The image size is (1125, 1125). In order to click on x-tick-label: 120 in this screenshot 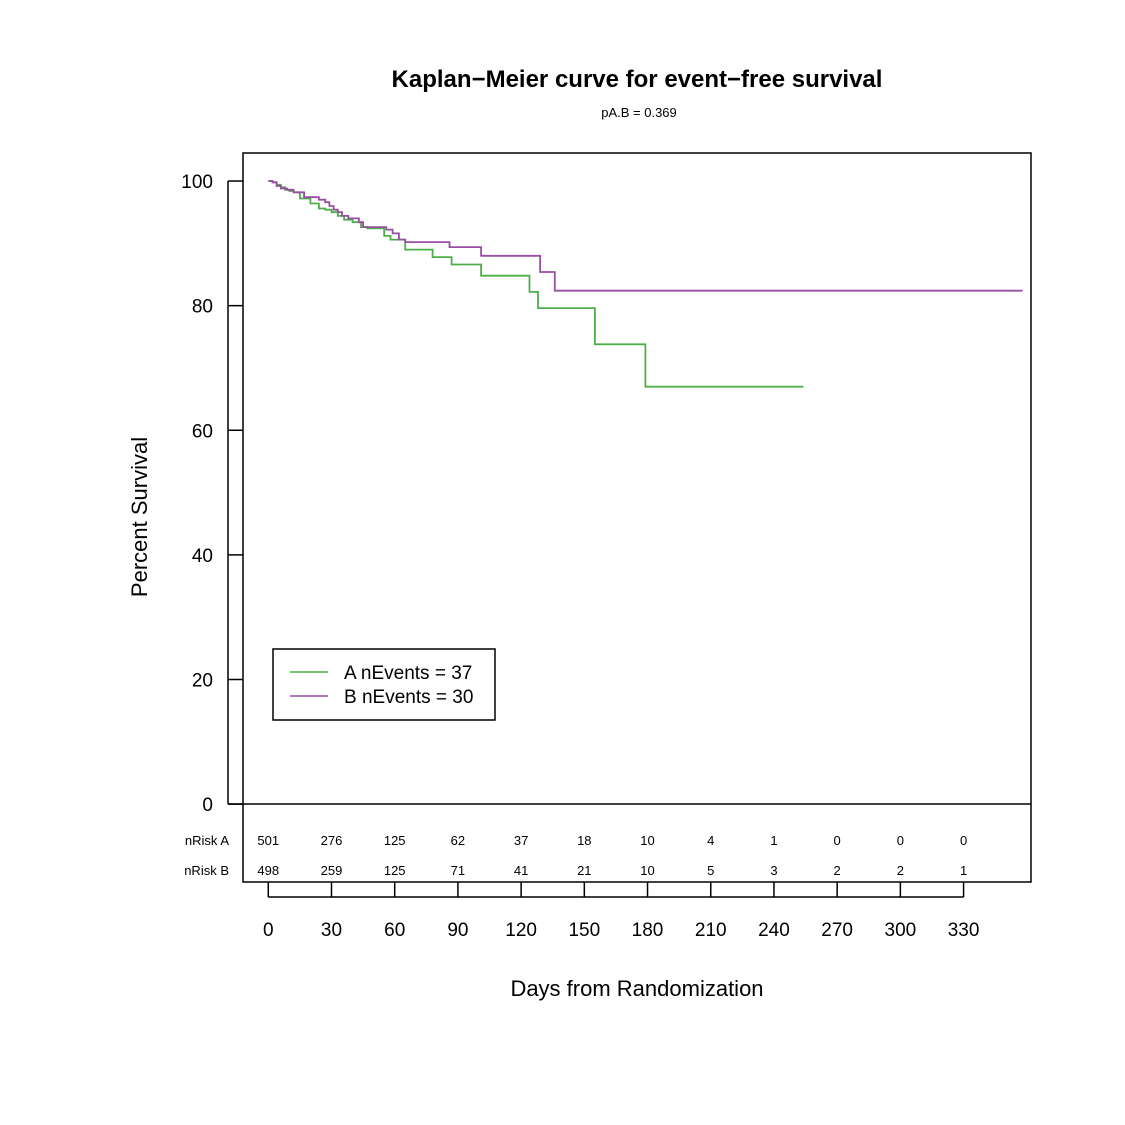, I will do `click(521, 930)`.